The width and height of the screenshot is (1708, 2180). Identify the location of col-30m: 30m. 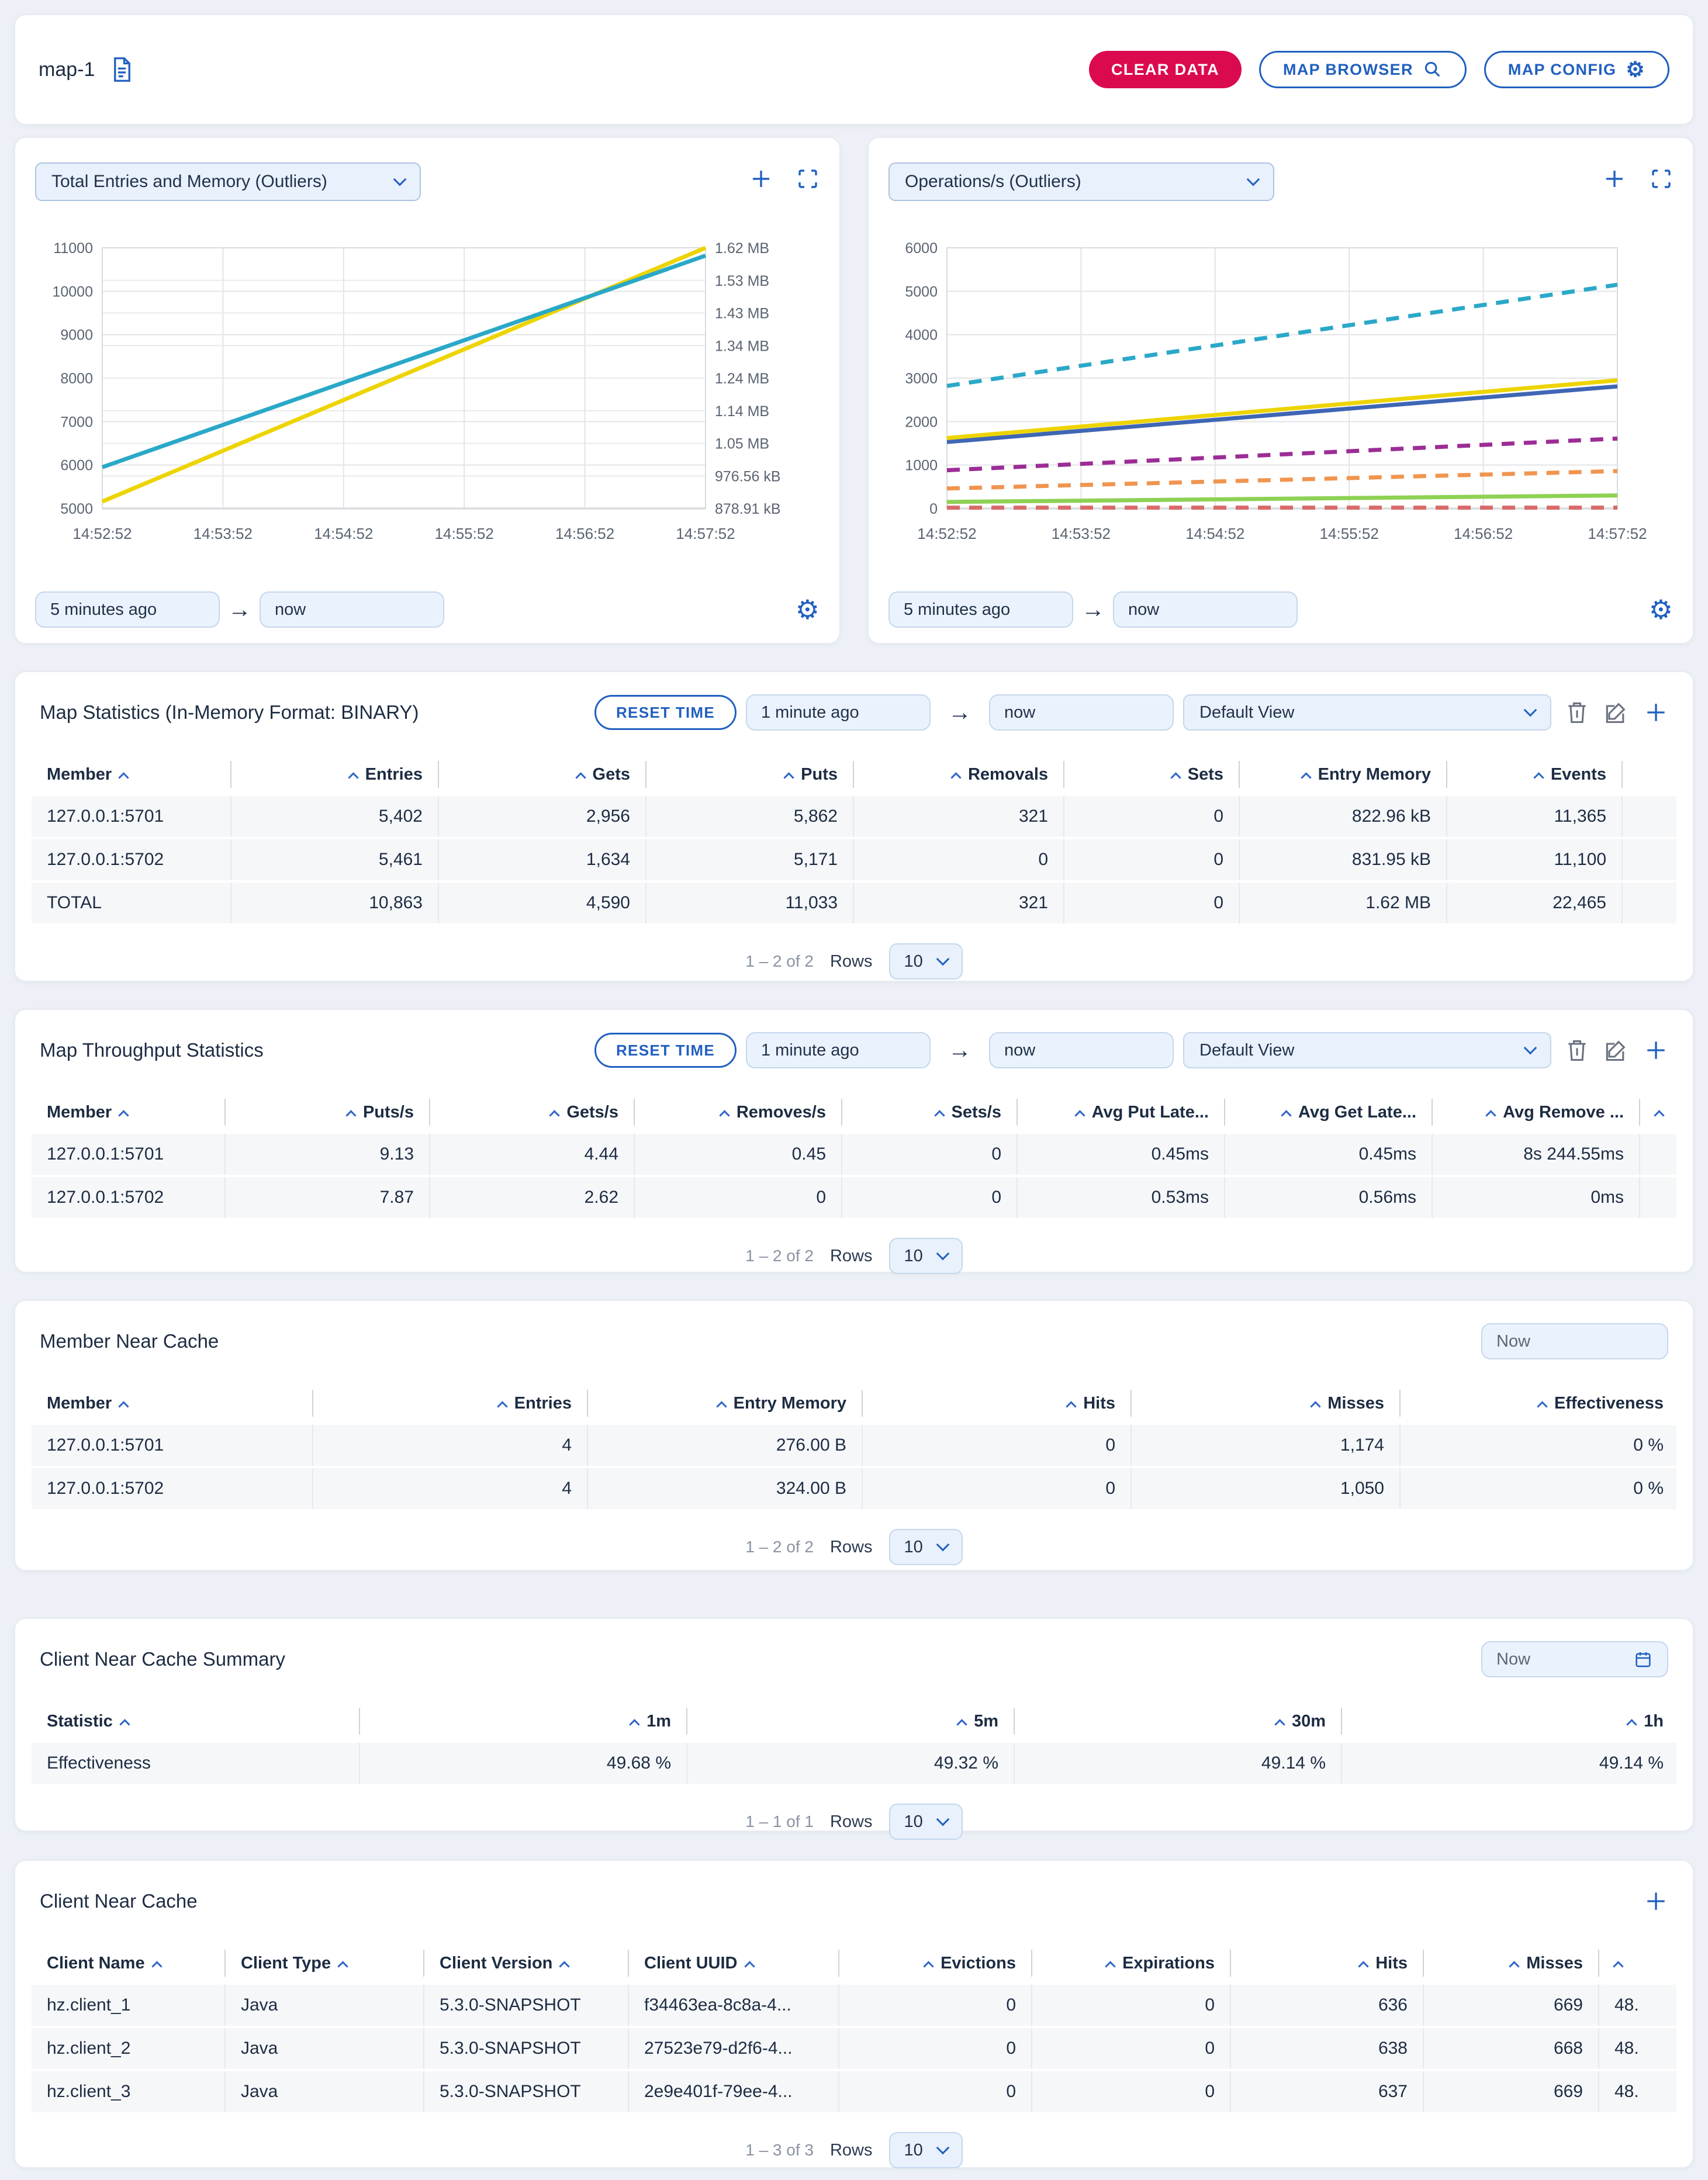
(1177, 1721).